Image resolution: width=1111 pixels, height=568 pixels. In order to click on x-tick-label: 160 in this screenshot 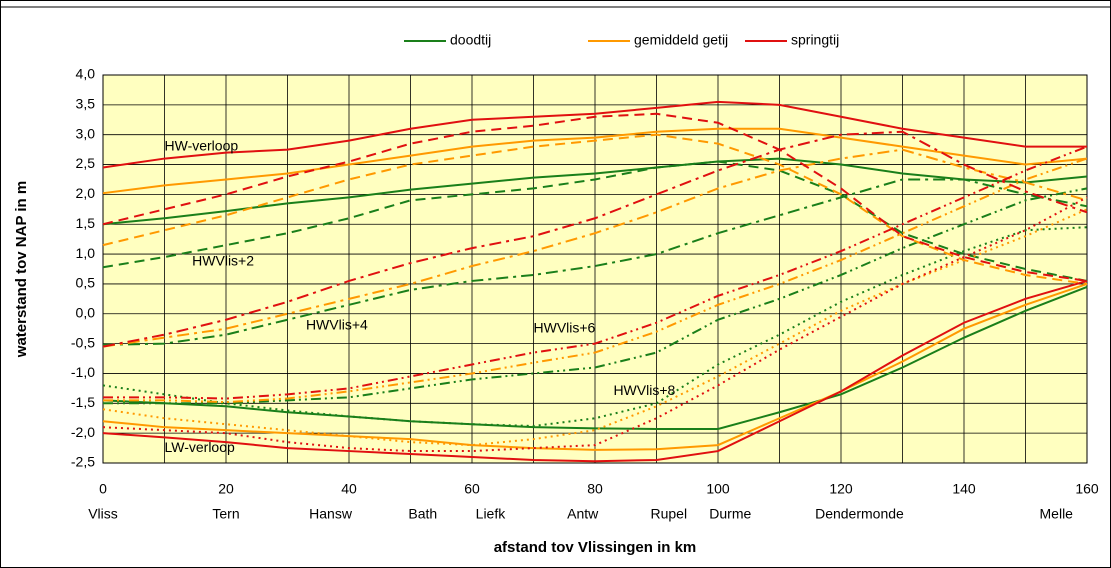, I will do `click(1087, 489)`.